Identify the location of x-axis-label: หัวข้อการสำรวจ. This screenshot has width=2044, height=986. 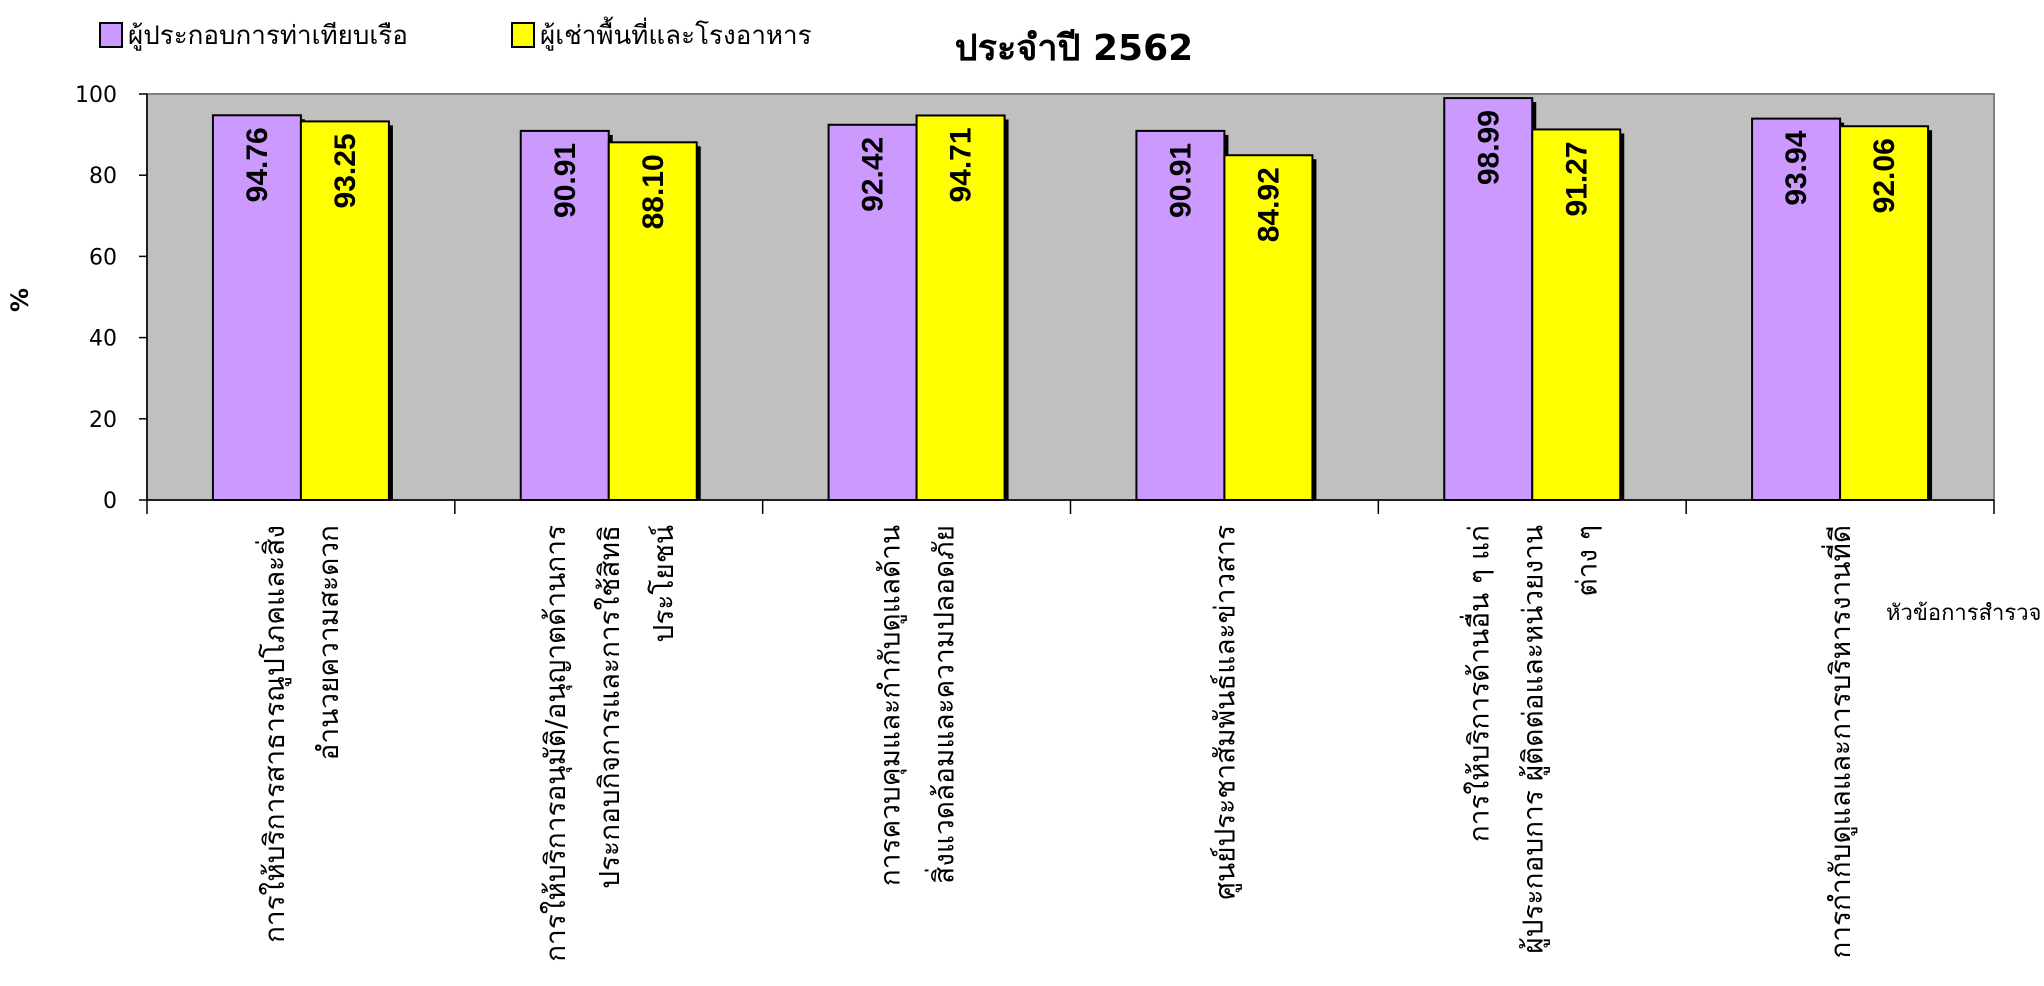
(1963, 613).